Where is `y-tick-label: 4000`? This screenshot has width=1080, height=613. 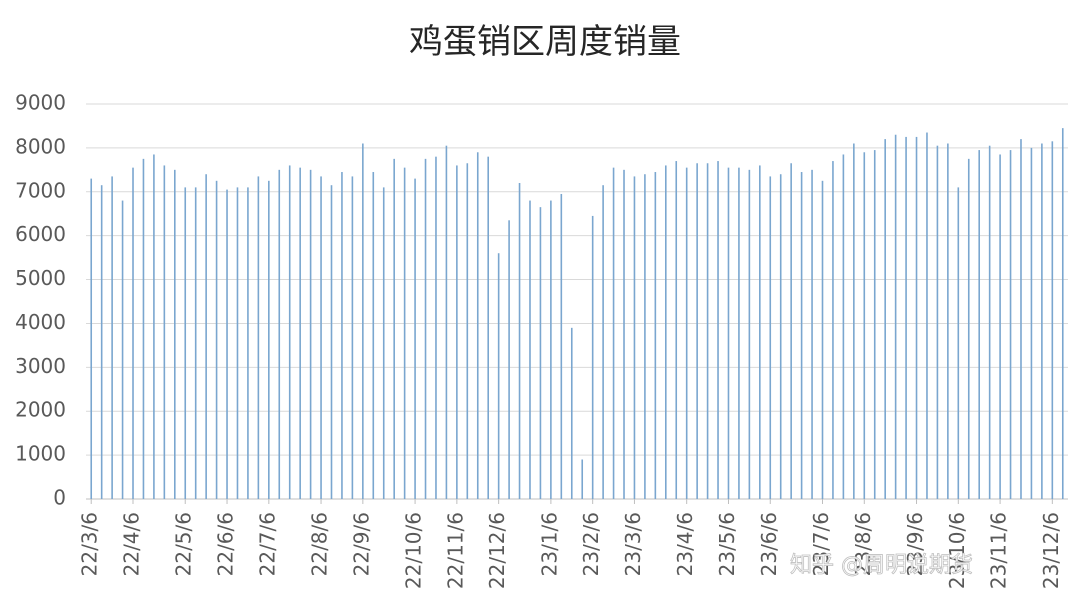
y-tick-label: 4000 is located at coordinates (40, 322).